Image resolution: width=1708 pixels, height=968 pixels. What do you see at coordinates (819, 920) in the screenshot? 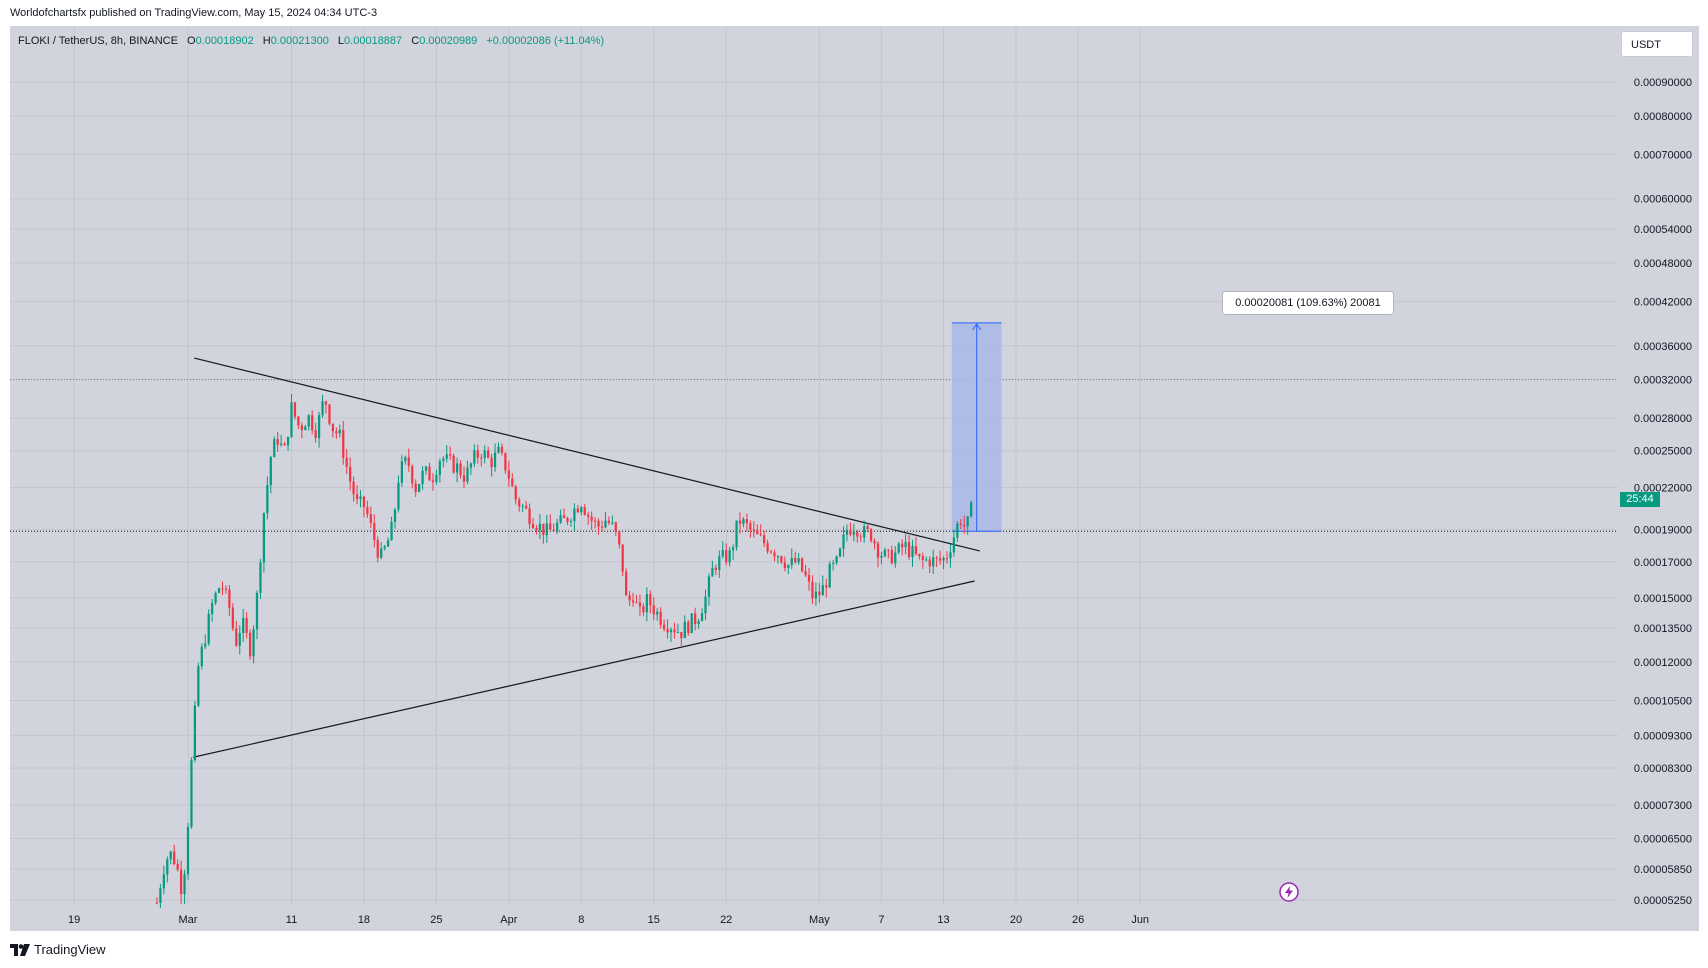
I see `x-tick-label: May` at bounding box center [819, 920].